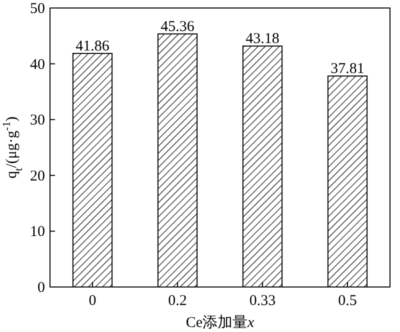 This screenshot has height=332, width=400. Describe the element at coordinates (177, 301) in the screenshot. I see `x-tick-label: 0.2` at that location.